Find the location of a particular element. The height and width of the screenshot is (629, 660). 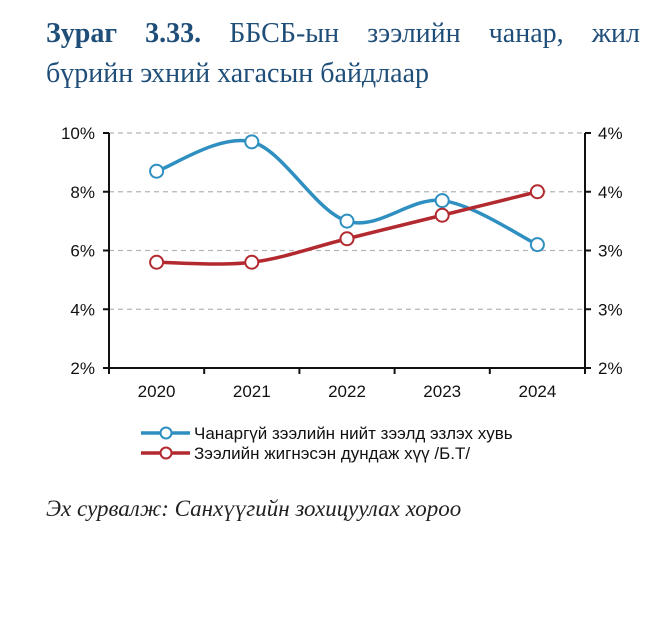

legend-item: Чанаргүй зээлийн нийт зээлд эзлэх хувь is located at coordinates (327, 433).